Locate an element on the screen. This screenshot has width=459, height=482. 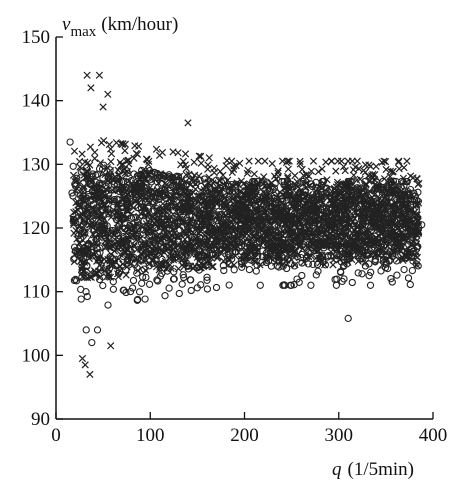
y-tick-label: 110 is located at coordinates (36, 292).